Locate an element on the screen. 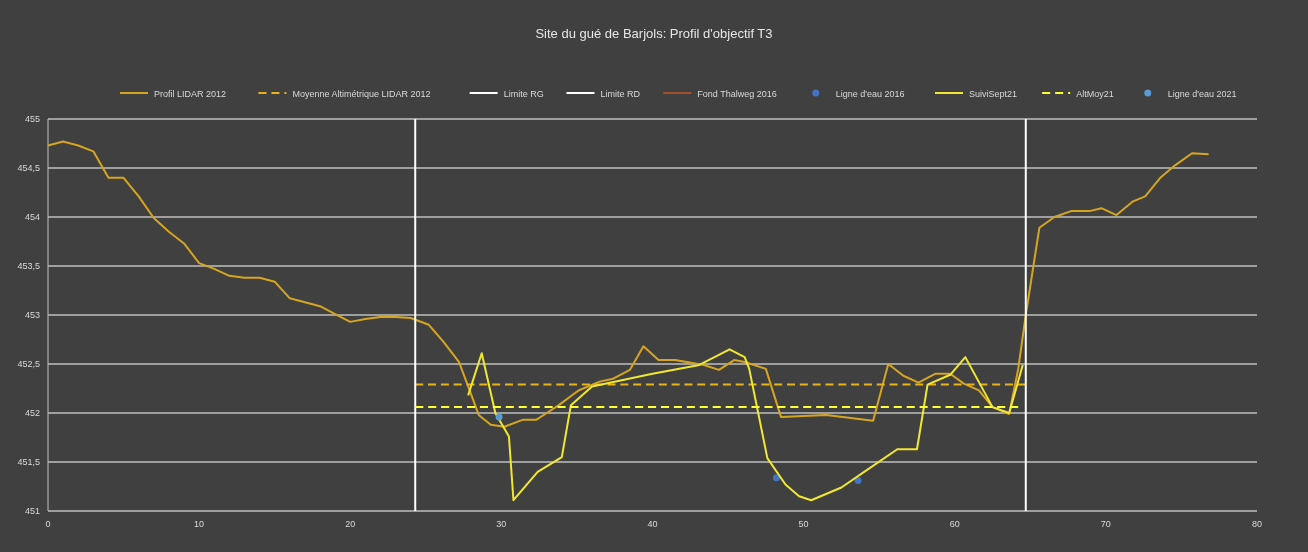 Image resolution: width=1308 pixels, height=552 pixels. y-tick-label: 453,5 is located at coordinates (28, 266).